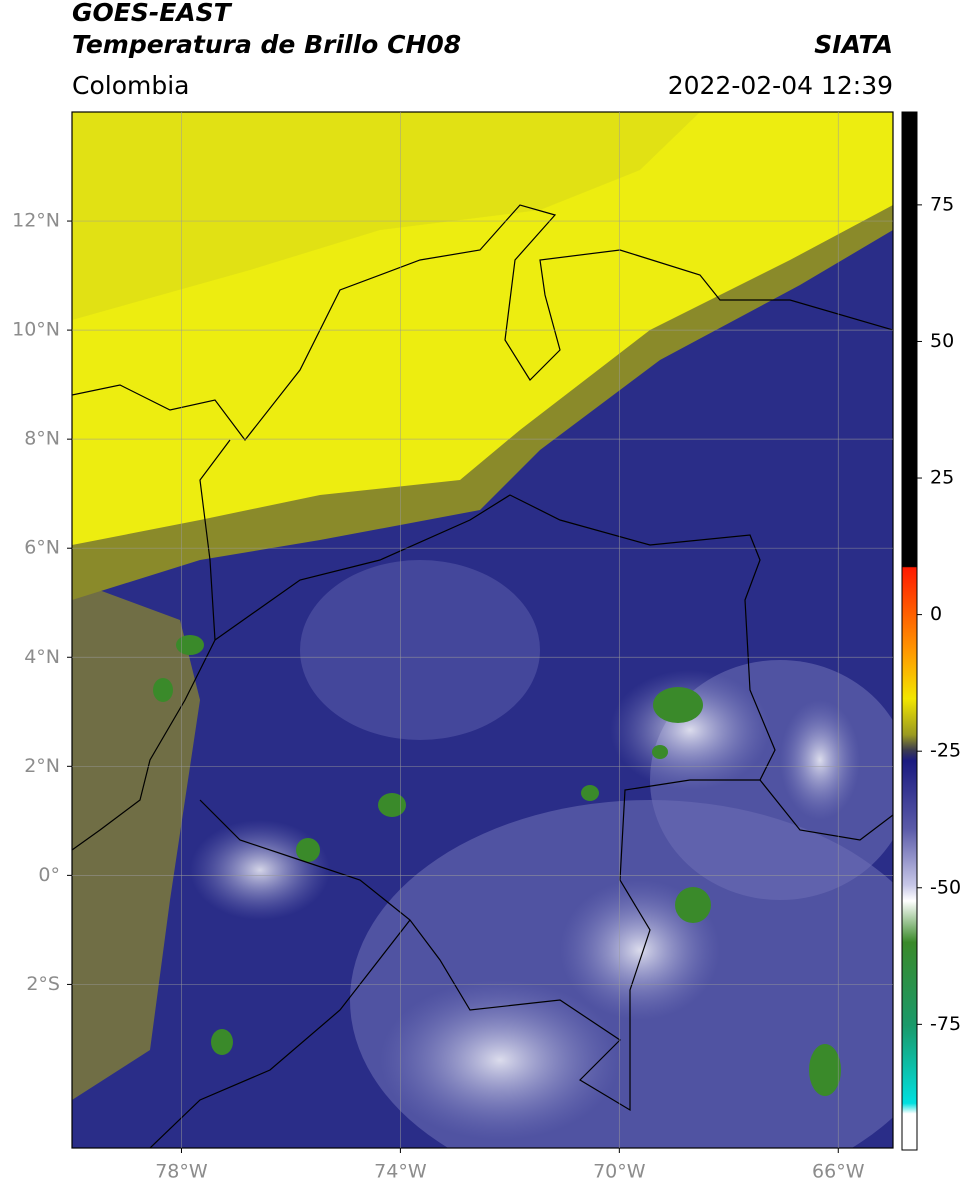 The width and height of the screenshot is (966, 1190). I want to click on lon-tick-label: 78°W, so click(181, 1172).